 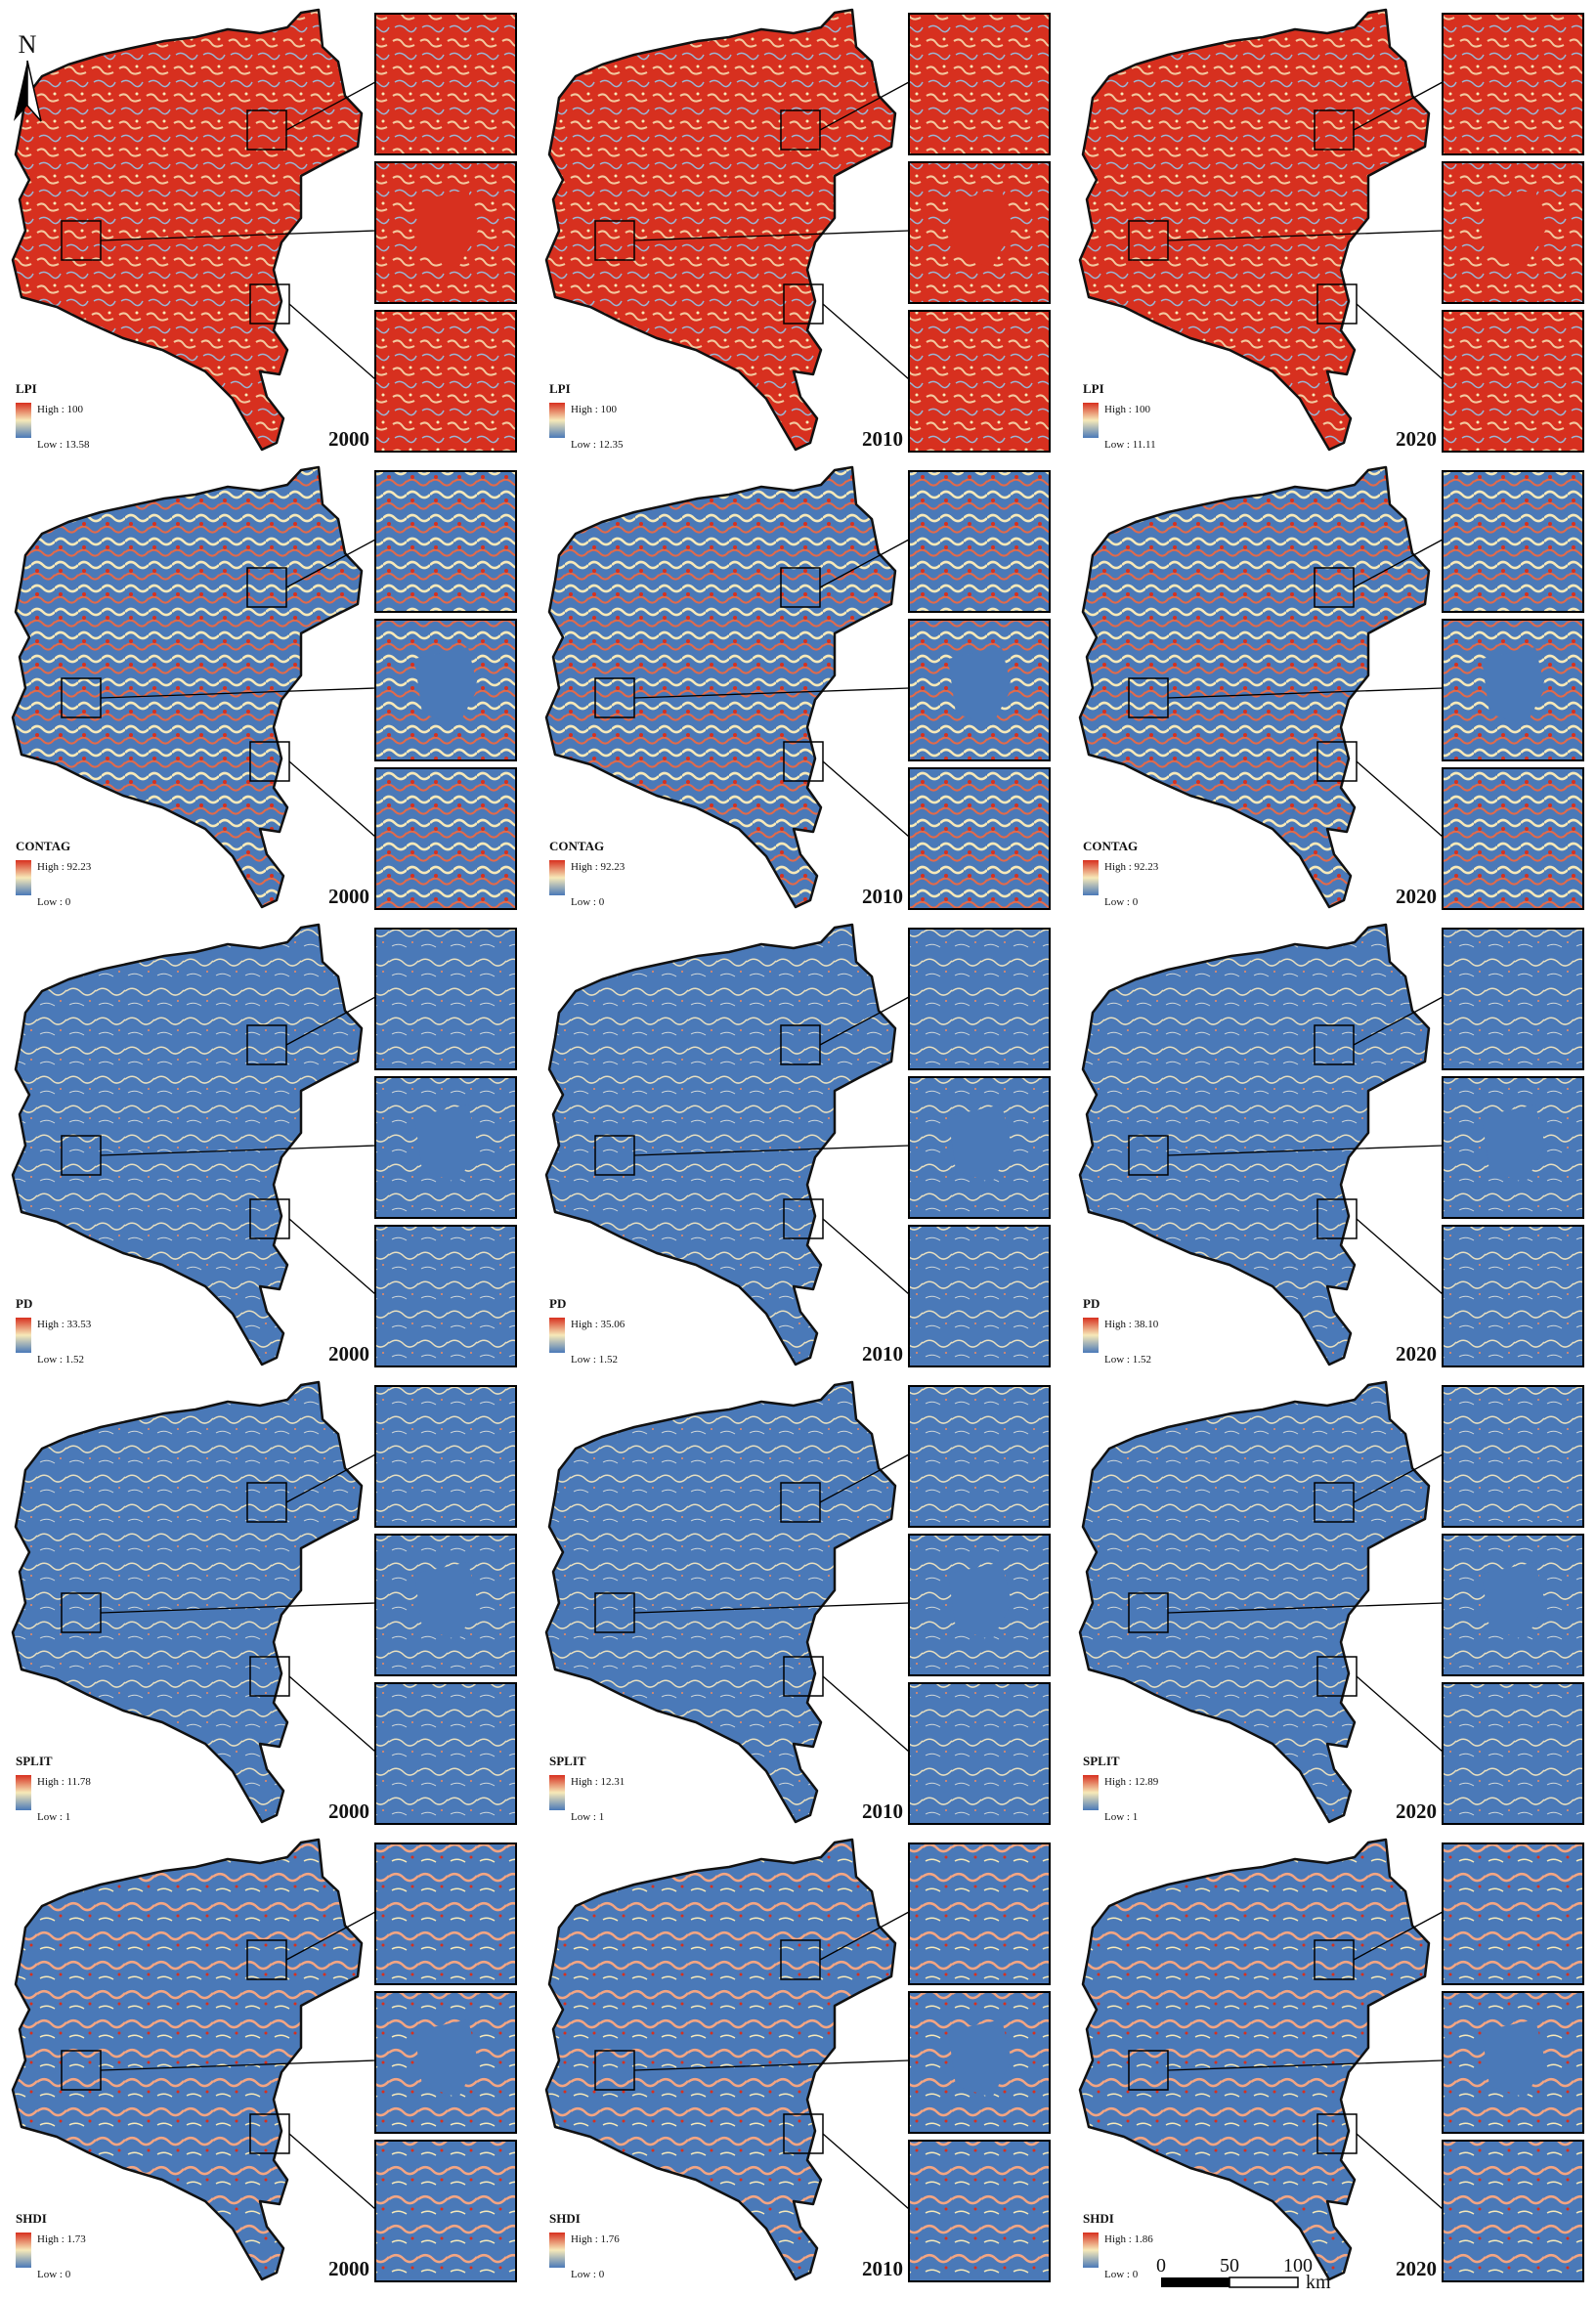 I want to click on map-panel: PD High : 35.06 Low : 1.52 2010, so click(x=797, y=1145).